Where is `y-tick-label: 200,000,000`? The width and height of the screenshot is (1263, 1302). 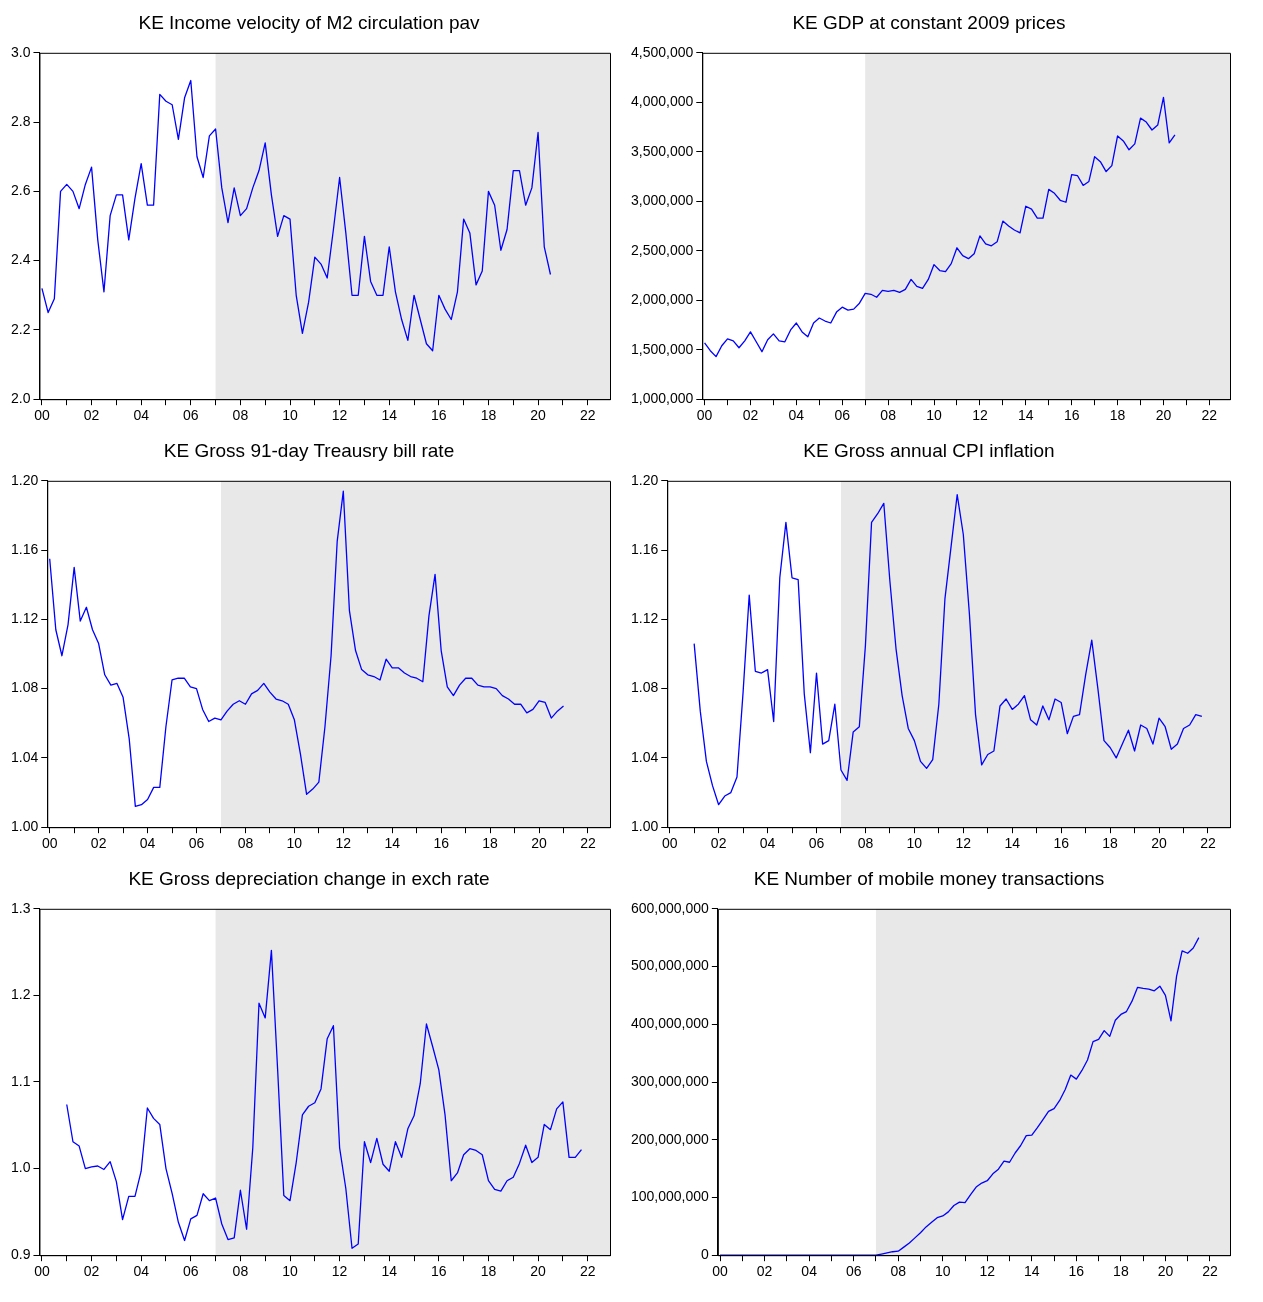 y-tick-label: 200,000,000 is located at coordinates (670, 1138).